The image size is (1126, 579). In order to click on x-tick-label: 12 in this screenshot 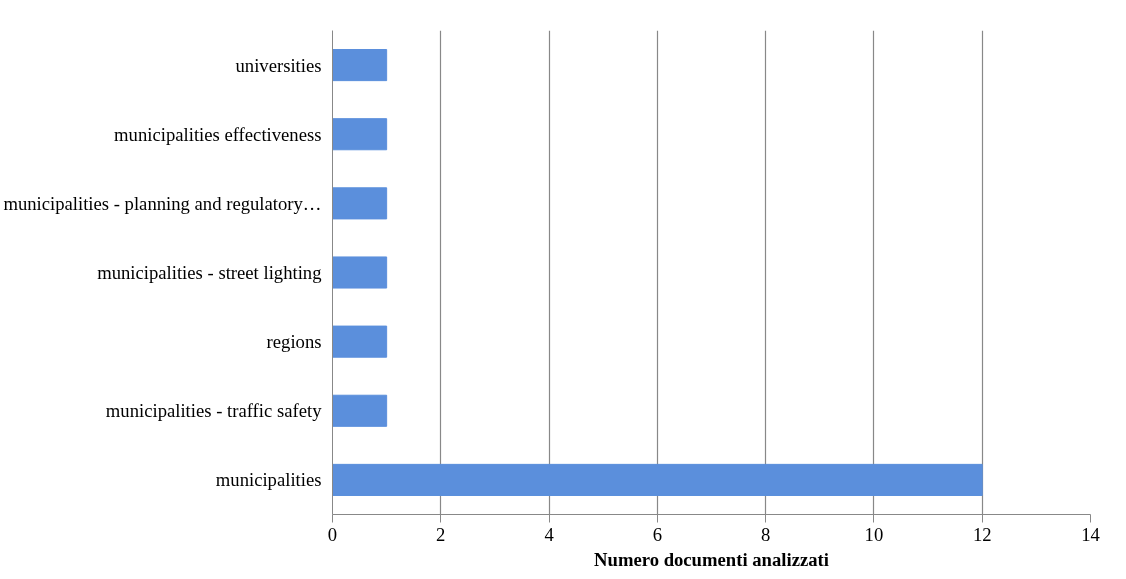, I will do `click(982, 534)`.